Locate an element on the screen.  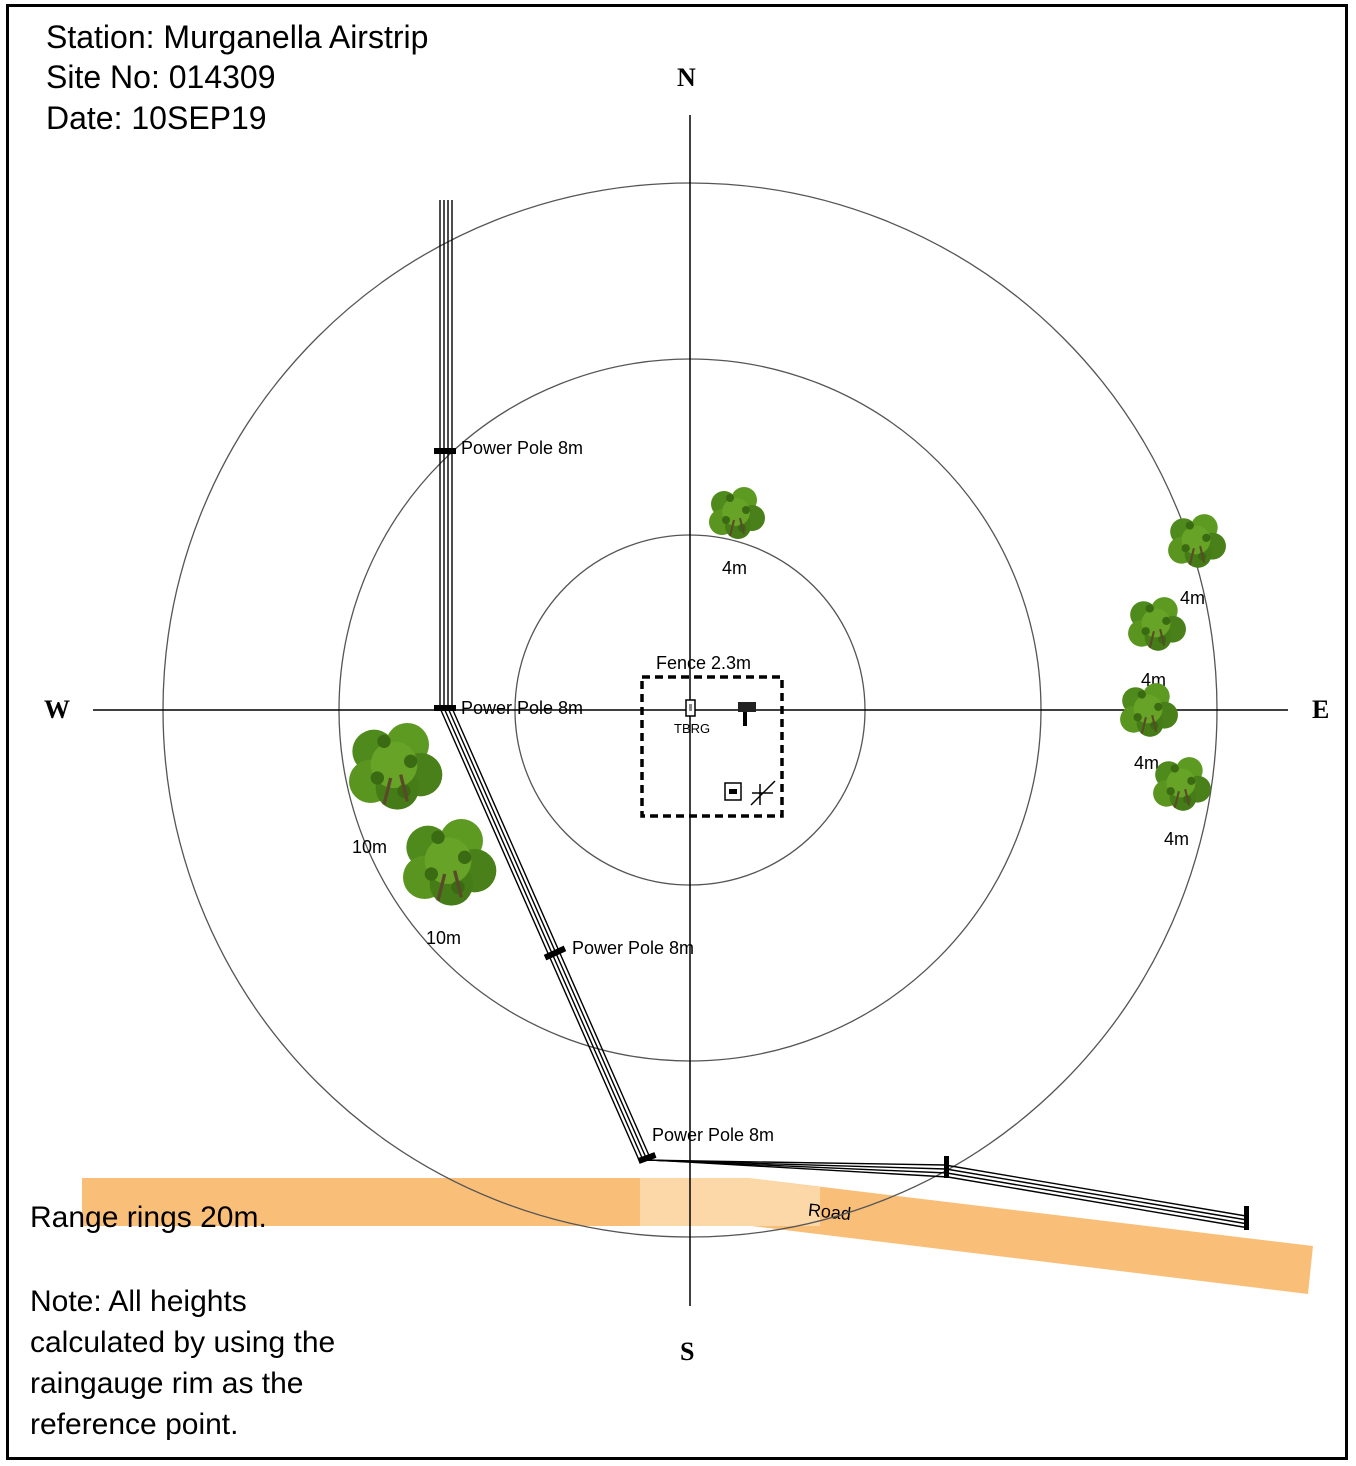
site-number: Site No: 014309 is located at coordinates (161, 77).